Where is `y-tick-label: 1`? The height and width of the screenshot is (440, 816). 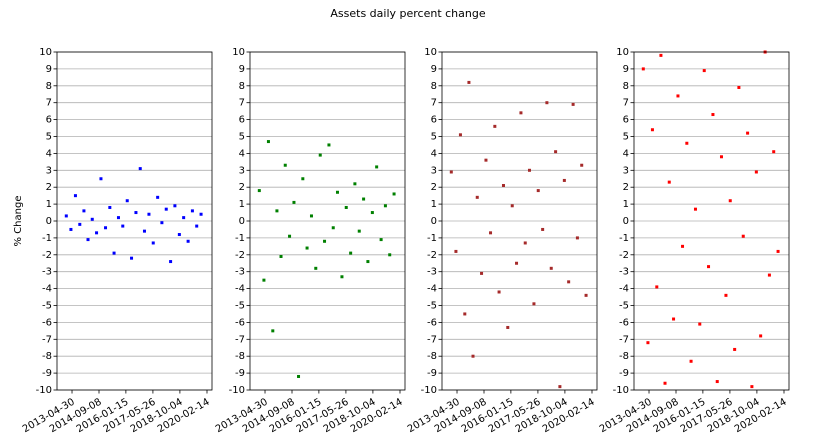
y-tick-label: 1 is located at coordinates (242, 204).